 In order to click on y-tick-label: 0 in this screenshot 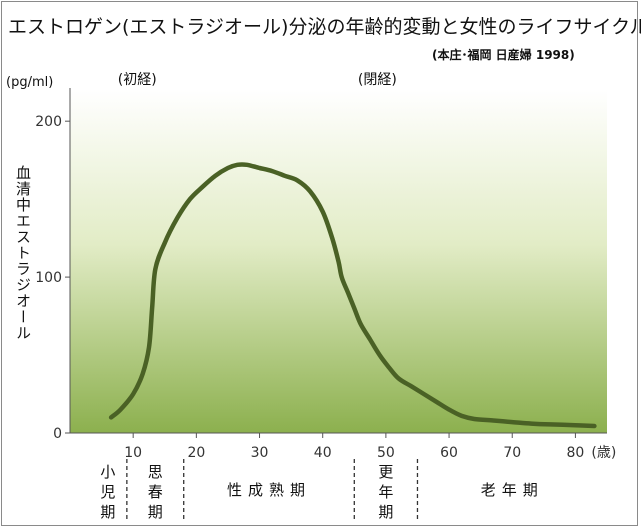, I will do `click(57, 434)`.